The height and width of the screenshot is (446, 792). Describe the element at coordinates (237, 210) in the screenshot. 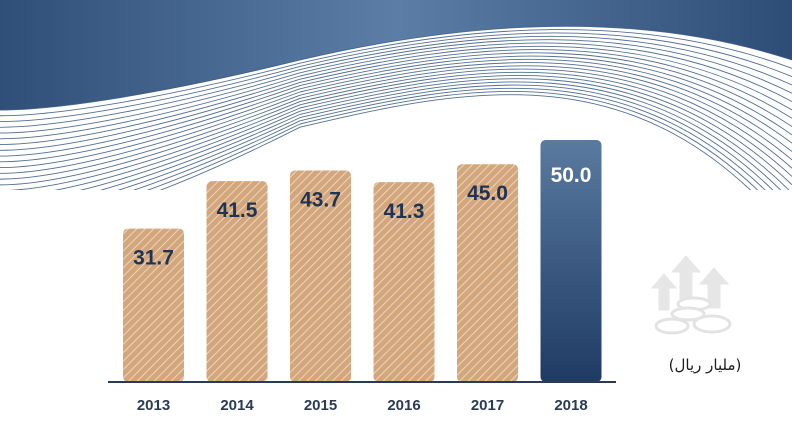

I see `bar-value-label: 41.5` at that location.